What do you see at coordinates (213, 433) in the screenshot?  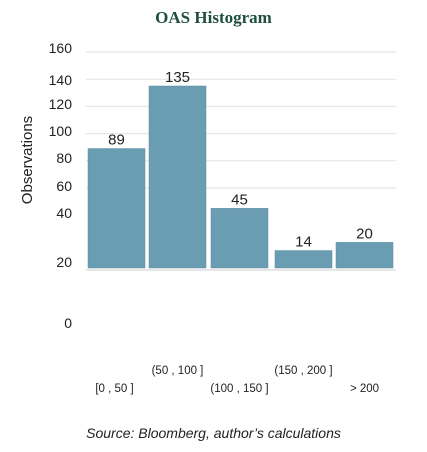 I see `source-note: Source: Bloomberg, author’s calculations` at bounding box center [213, 433].